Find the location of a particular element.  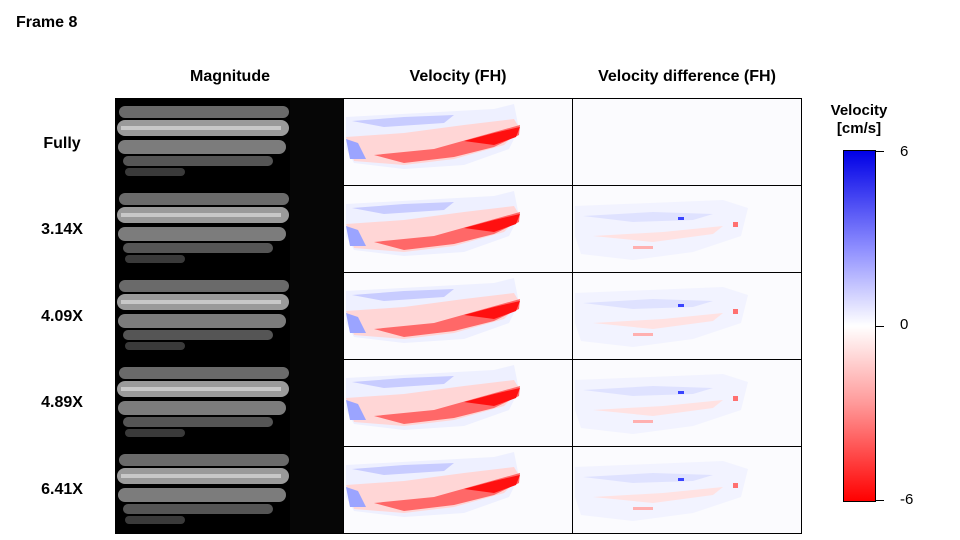

column-header-velocity-difference: Velocity difference (FH) is located at coordinates (687, 76).